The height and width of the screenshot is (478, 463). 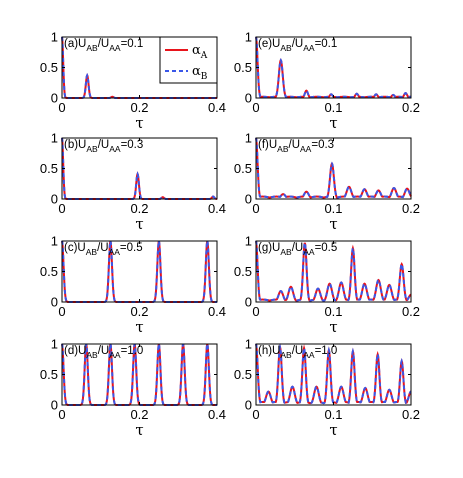 What do you see at coordinates (133, 285) in the screenshot?
I see `panel-c: 0 0.2 0.4 0 0.5 1 τ (c)UAB/UAA=0.5` at bounding box center [133, 285].